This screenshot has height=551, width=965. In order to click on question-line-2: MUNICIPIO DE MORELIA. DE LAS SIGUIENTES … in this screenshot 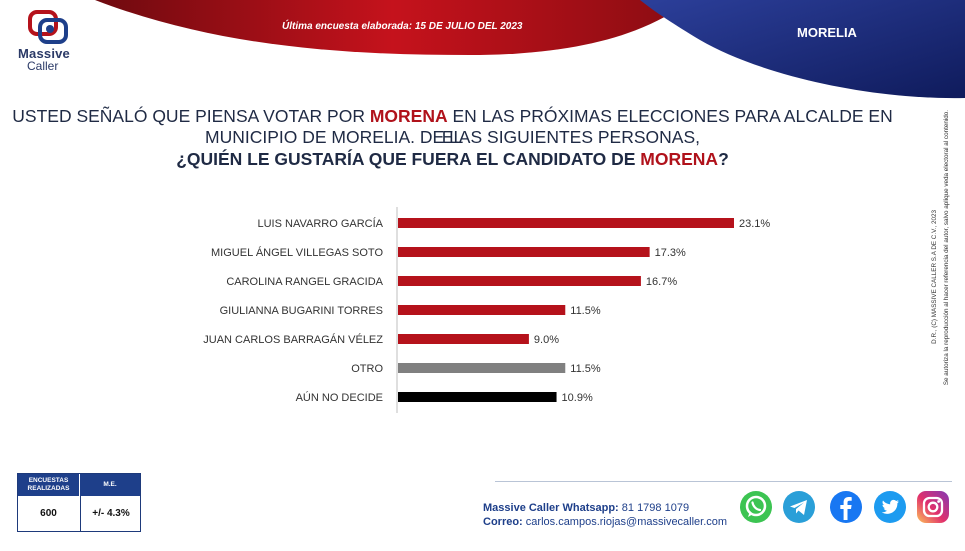, I will do `click(452, 137)`.